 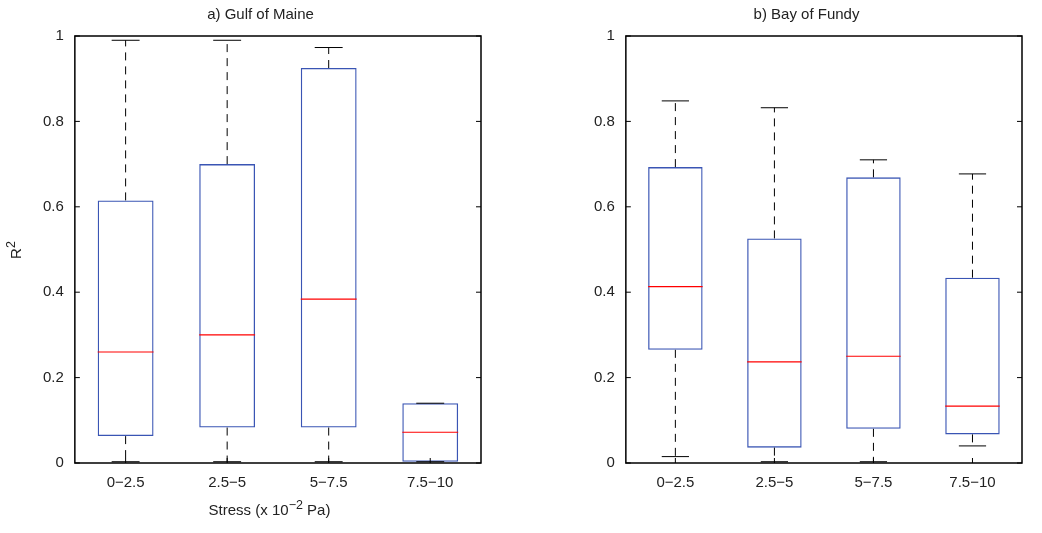 I want to click on x-axis-title: Stress (x 10$^{−2}$ Pa), so click(x=269, y=508).